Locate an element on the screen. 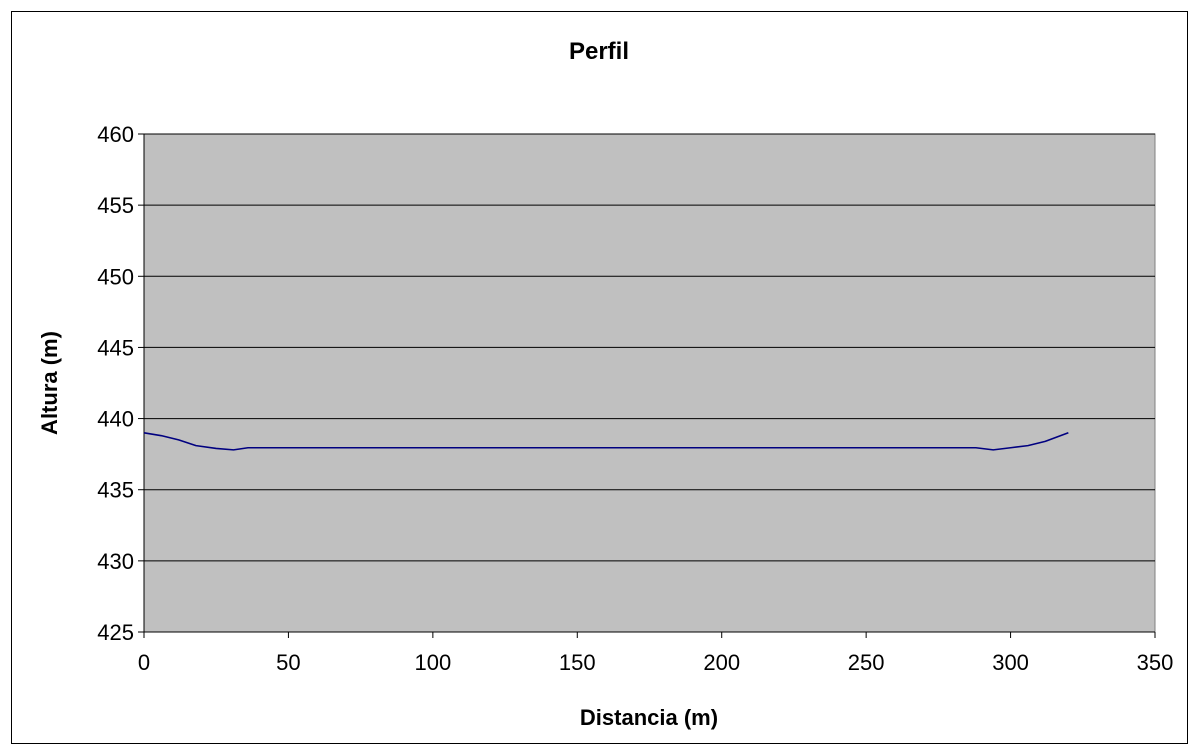 The width and height of the screenshot is (1198, 754). x-tick-label-150: 150 is located at coordinates (577, 662).